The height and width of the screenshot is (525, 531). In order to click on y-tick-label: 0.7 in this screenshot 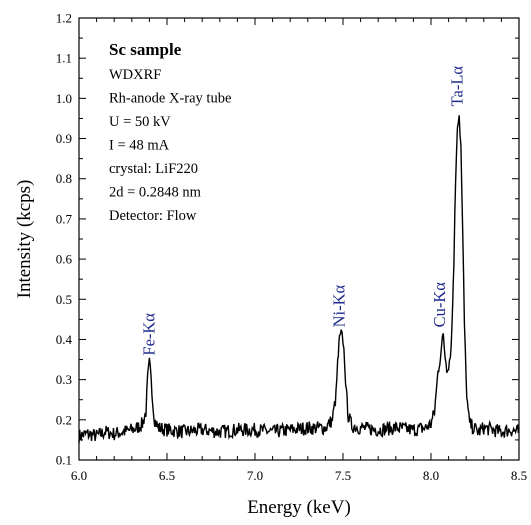, I will do `click(64, 218)`.